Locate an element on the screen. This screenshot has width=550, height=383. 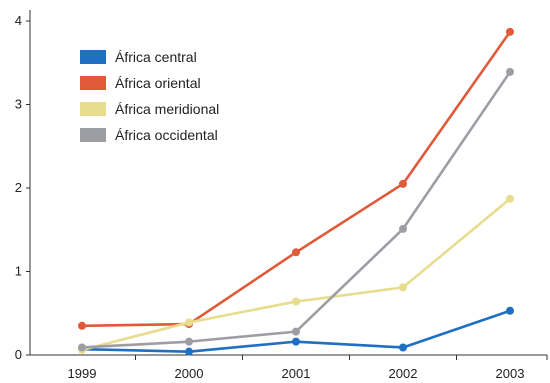
legend-label: África oriental is located at coordinates (158, 83).